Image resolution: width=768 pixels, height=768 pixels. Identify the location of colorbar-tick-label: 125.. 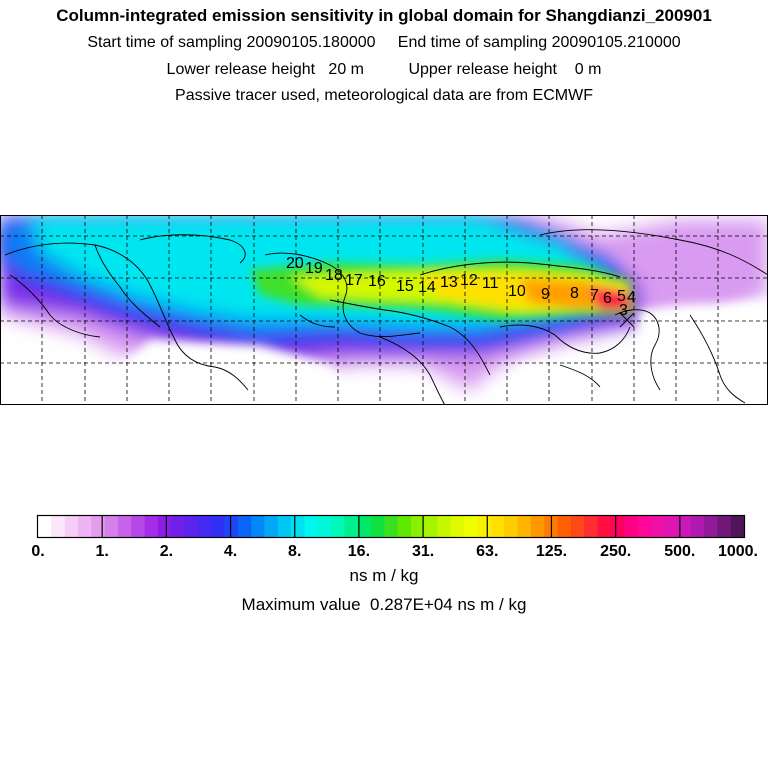
(551, 551).